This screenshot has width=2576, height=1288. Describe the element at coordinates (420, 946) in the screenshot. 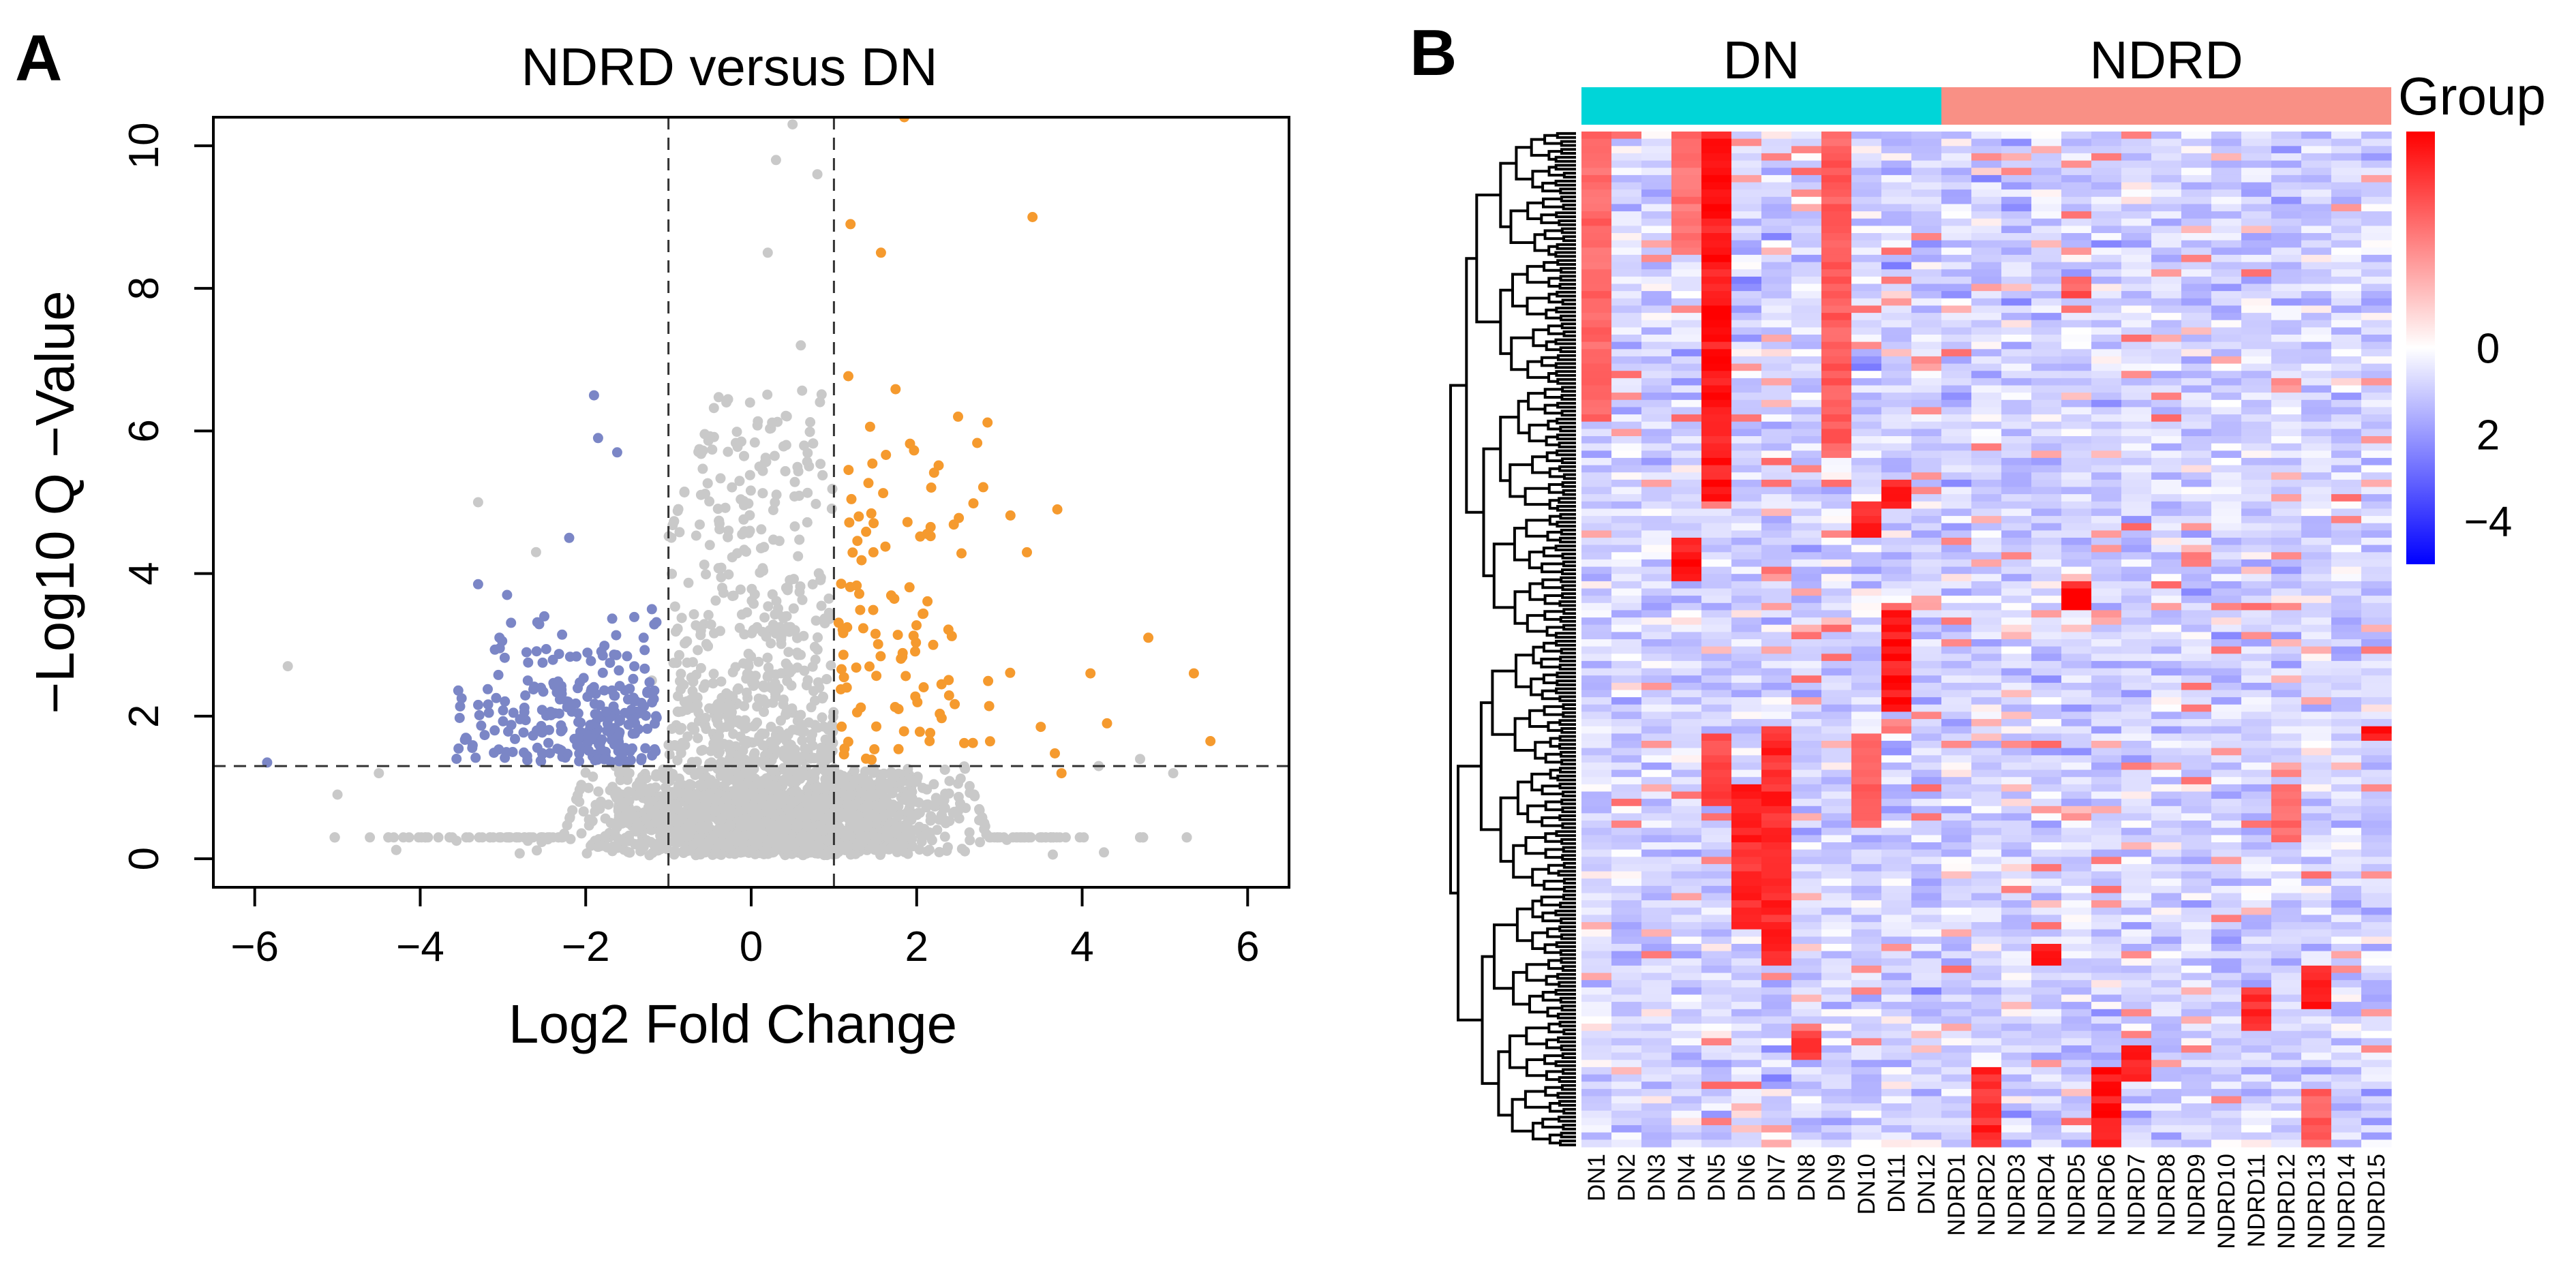

I see `x-tick-label: −4` at that location.